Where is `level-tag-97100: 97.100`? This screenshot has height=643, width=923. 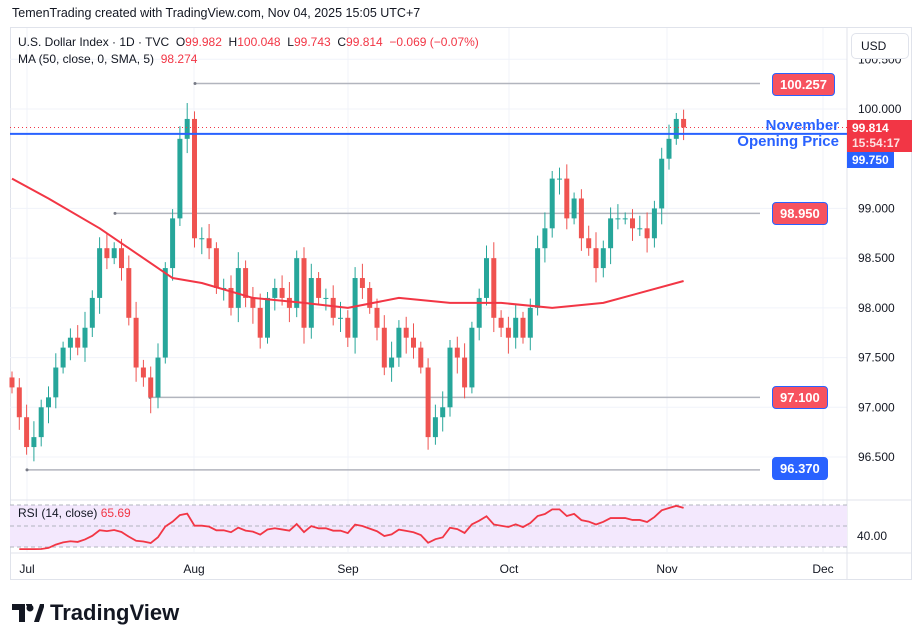
level-tag-97100: 97.100 is located at coordinates (800, 397).